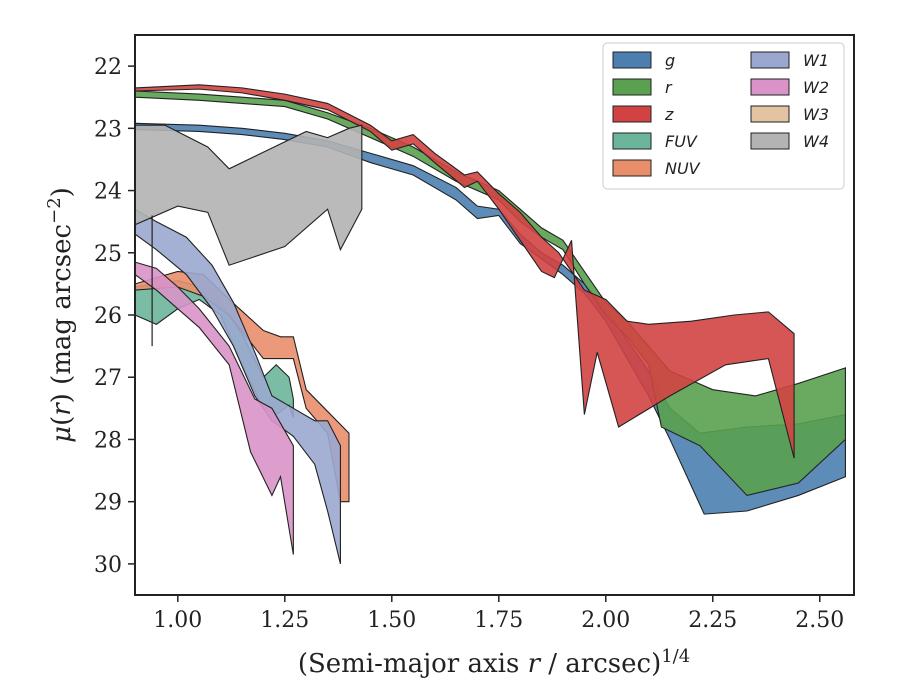 Image resolution: width=900 pixels, height=700 pixels. I want to click on y-tick-label: 23, so click(108, 129).